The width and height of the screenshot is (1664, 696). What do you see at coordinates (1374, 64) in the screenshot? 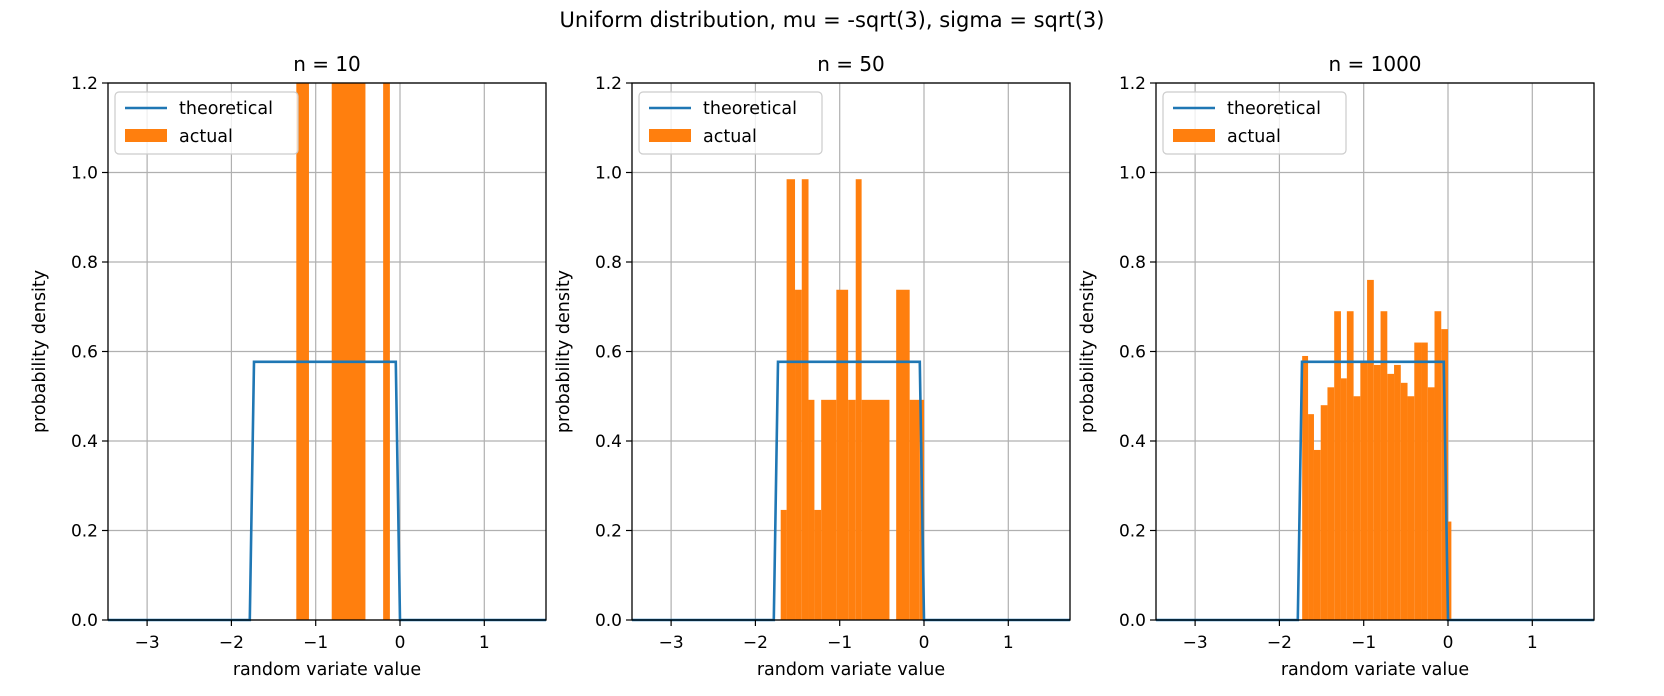
I see `subplot-title: n = 1000` at bounding box center [1374, 64].